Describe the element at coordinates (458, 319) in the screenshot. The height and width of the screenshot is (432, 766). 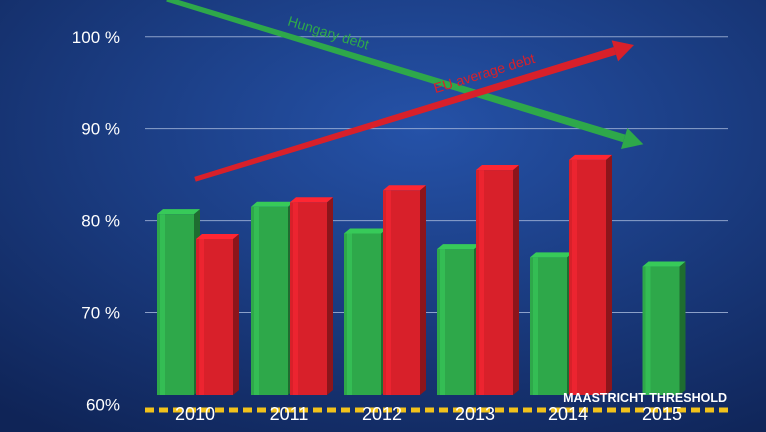
I see `bar-hungary-2013` at that location.